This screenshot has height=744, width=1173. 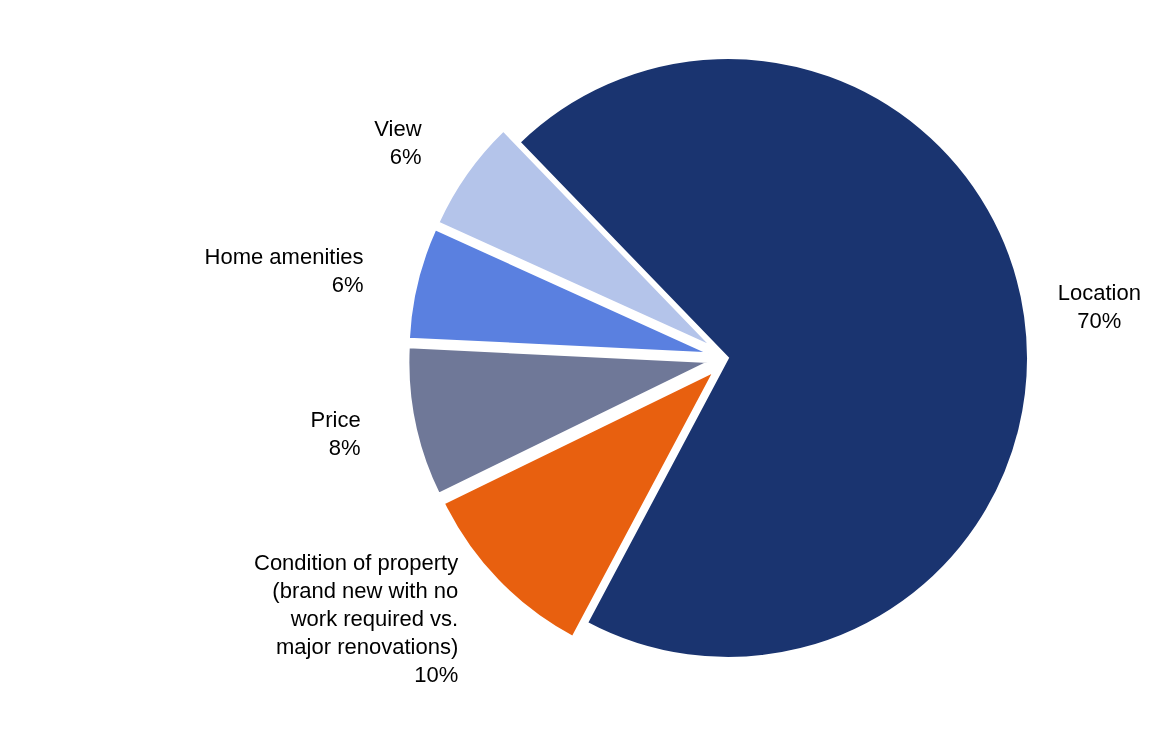 I want to click on data-label: 70%, so click(x=1099, y=320).